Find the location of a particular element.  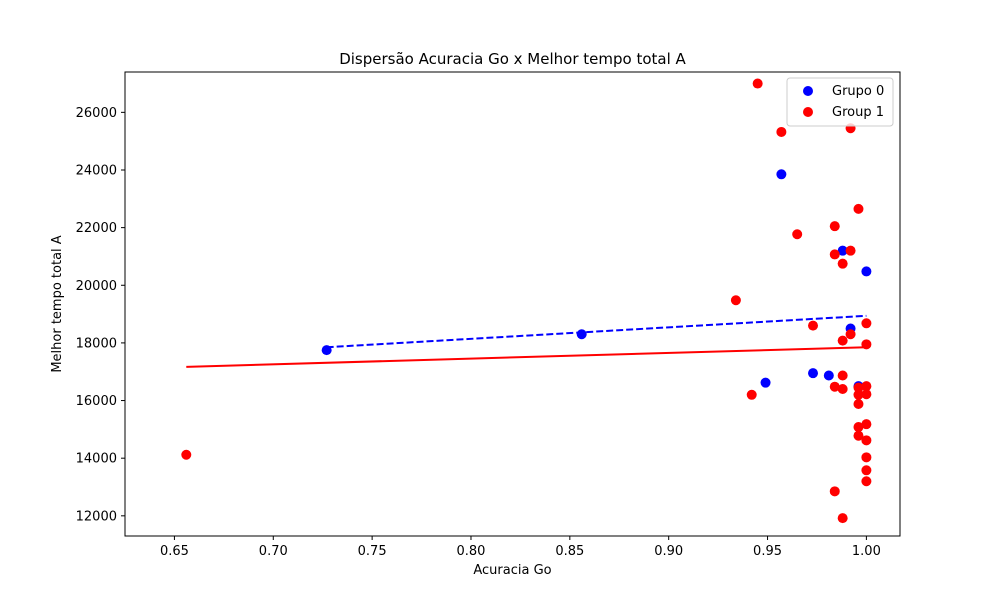

y-tick-label: 16000 is located at coordinates (96, 401).